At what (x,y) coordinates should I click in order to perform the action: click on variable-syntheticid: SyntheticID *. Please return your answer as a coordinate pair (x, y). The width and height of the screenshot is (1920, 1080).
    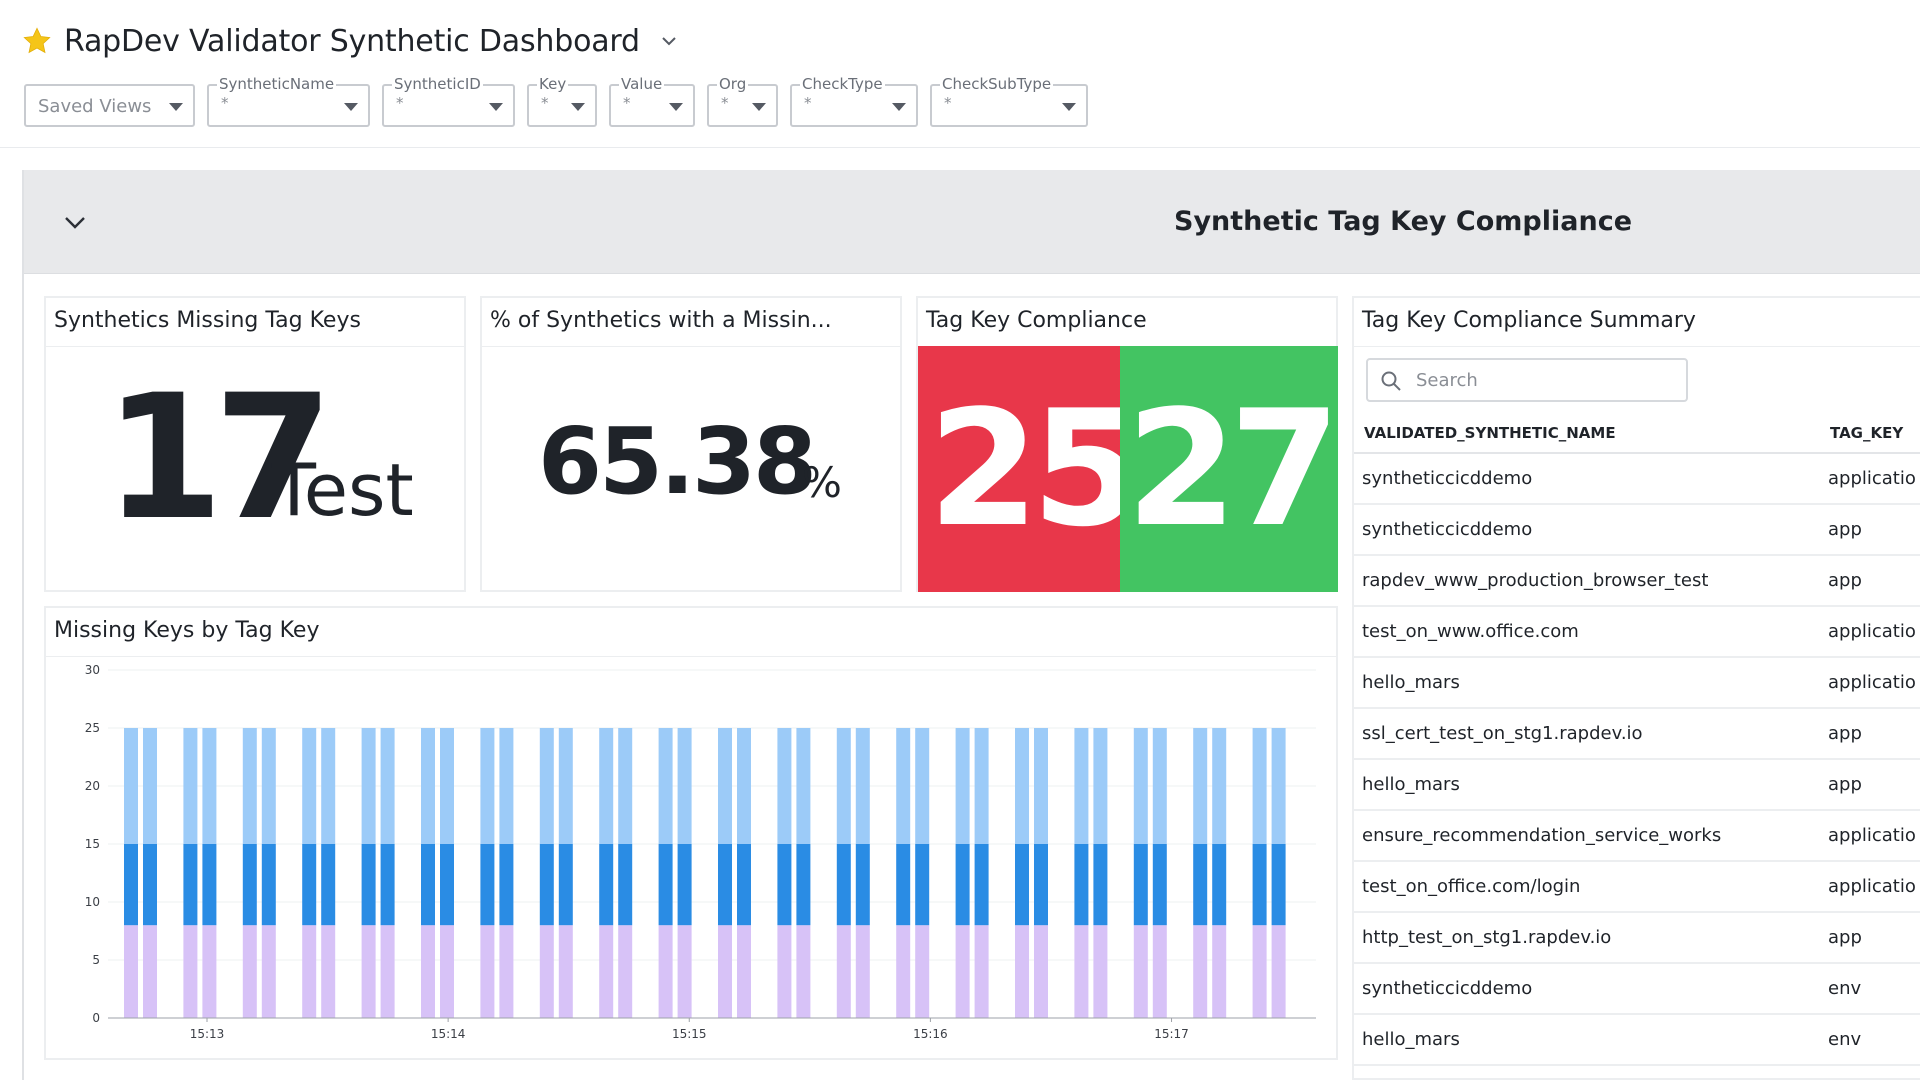
    Looking at the image, I should click on (448, 101).